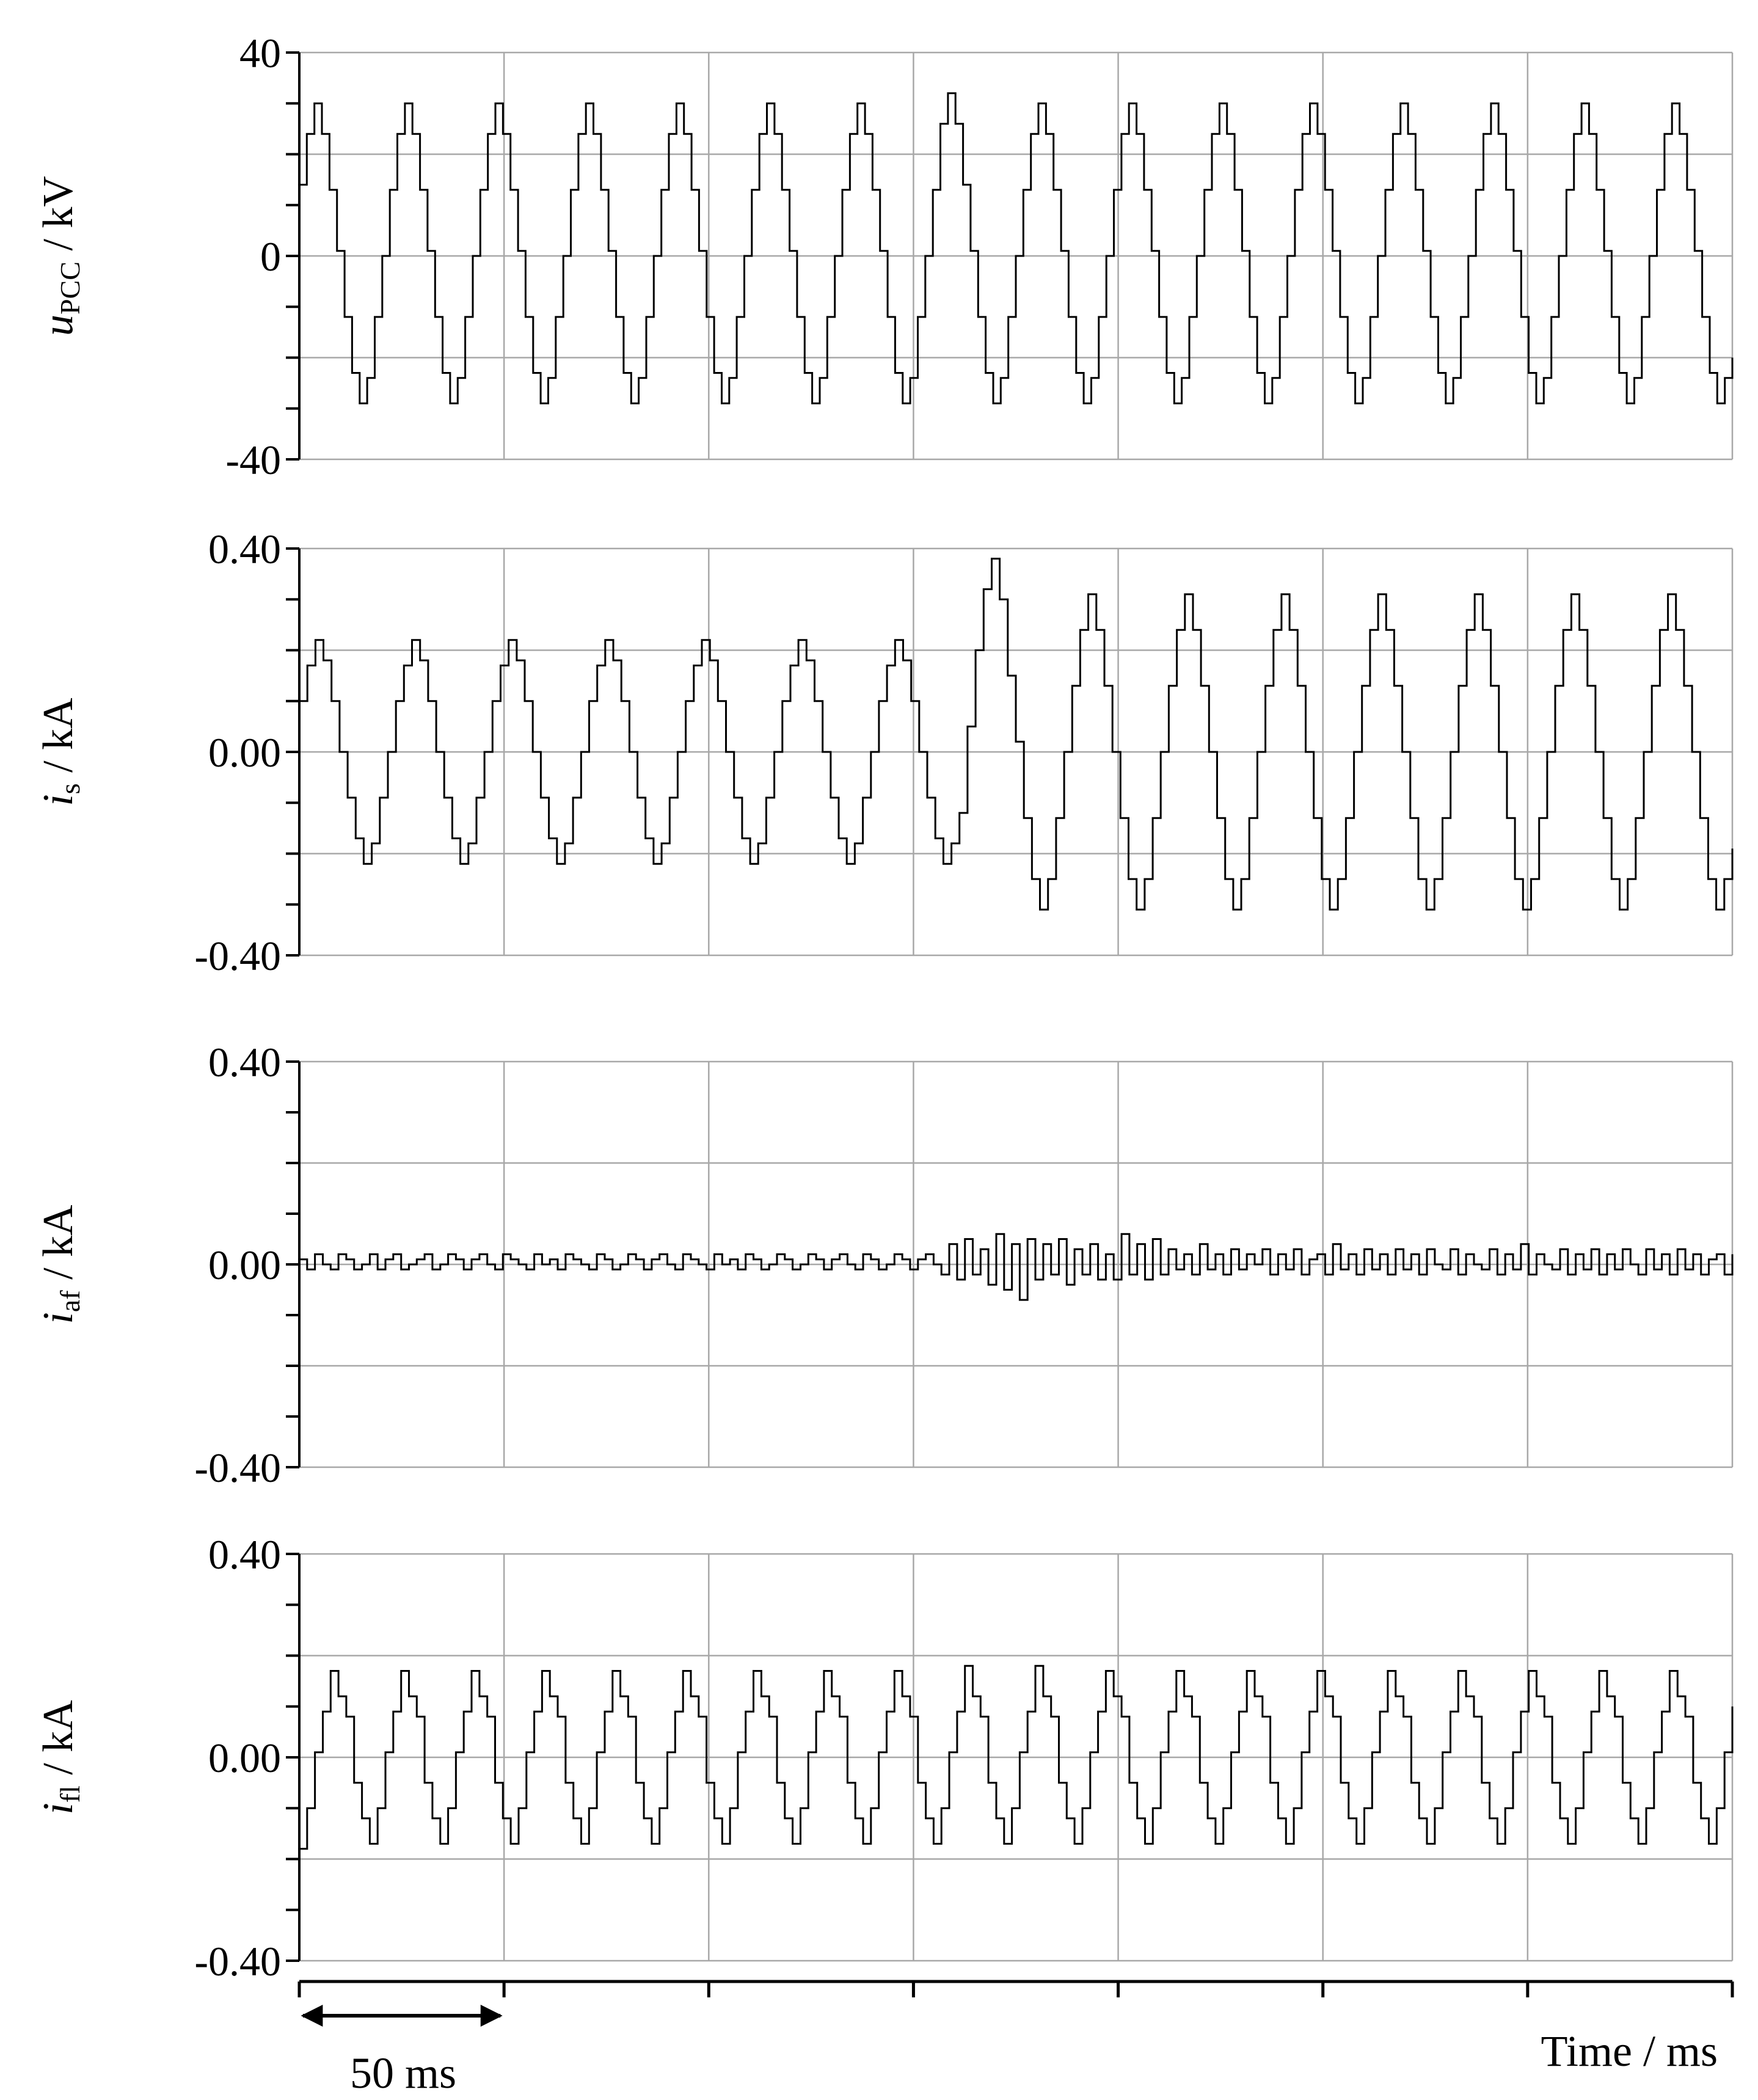 Image resolution: width=1758 pixels, height=2100 pixels. I want to click on y-axis-label: is / kA, so click(60, 752).